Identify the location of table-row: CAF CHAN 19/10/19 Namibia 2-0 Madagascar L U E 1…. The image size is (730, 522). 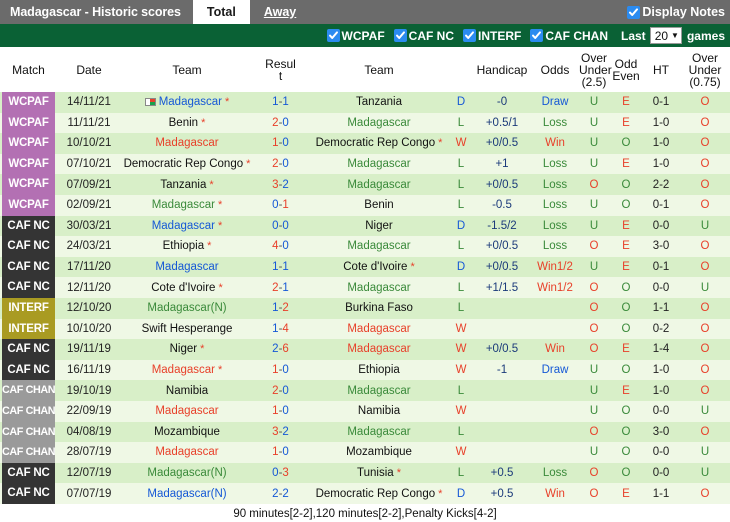
(365, 390).